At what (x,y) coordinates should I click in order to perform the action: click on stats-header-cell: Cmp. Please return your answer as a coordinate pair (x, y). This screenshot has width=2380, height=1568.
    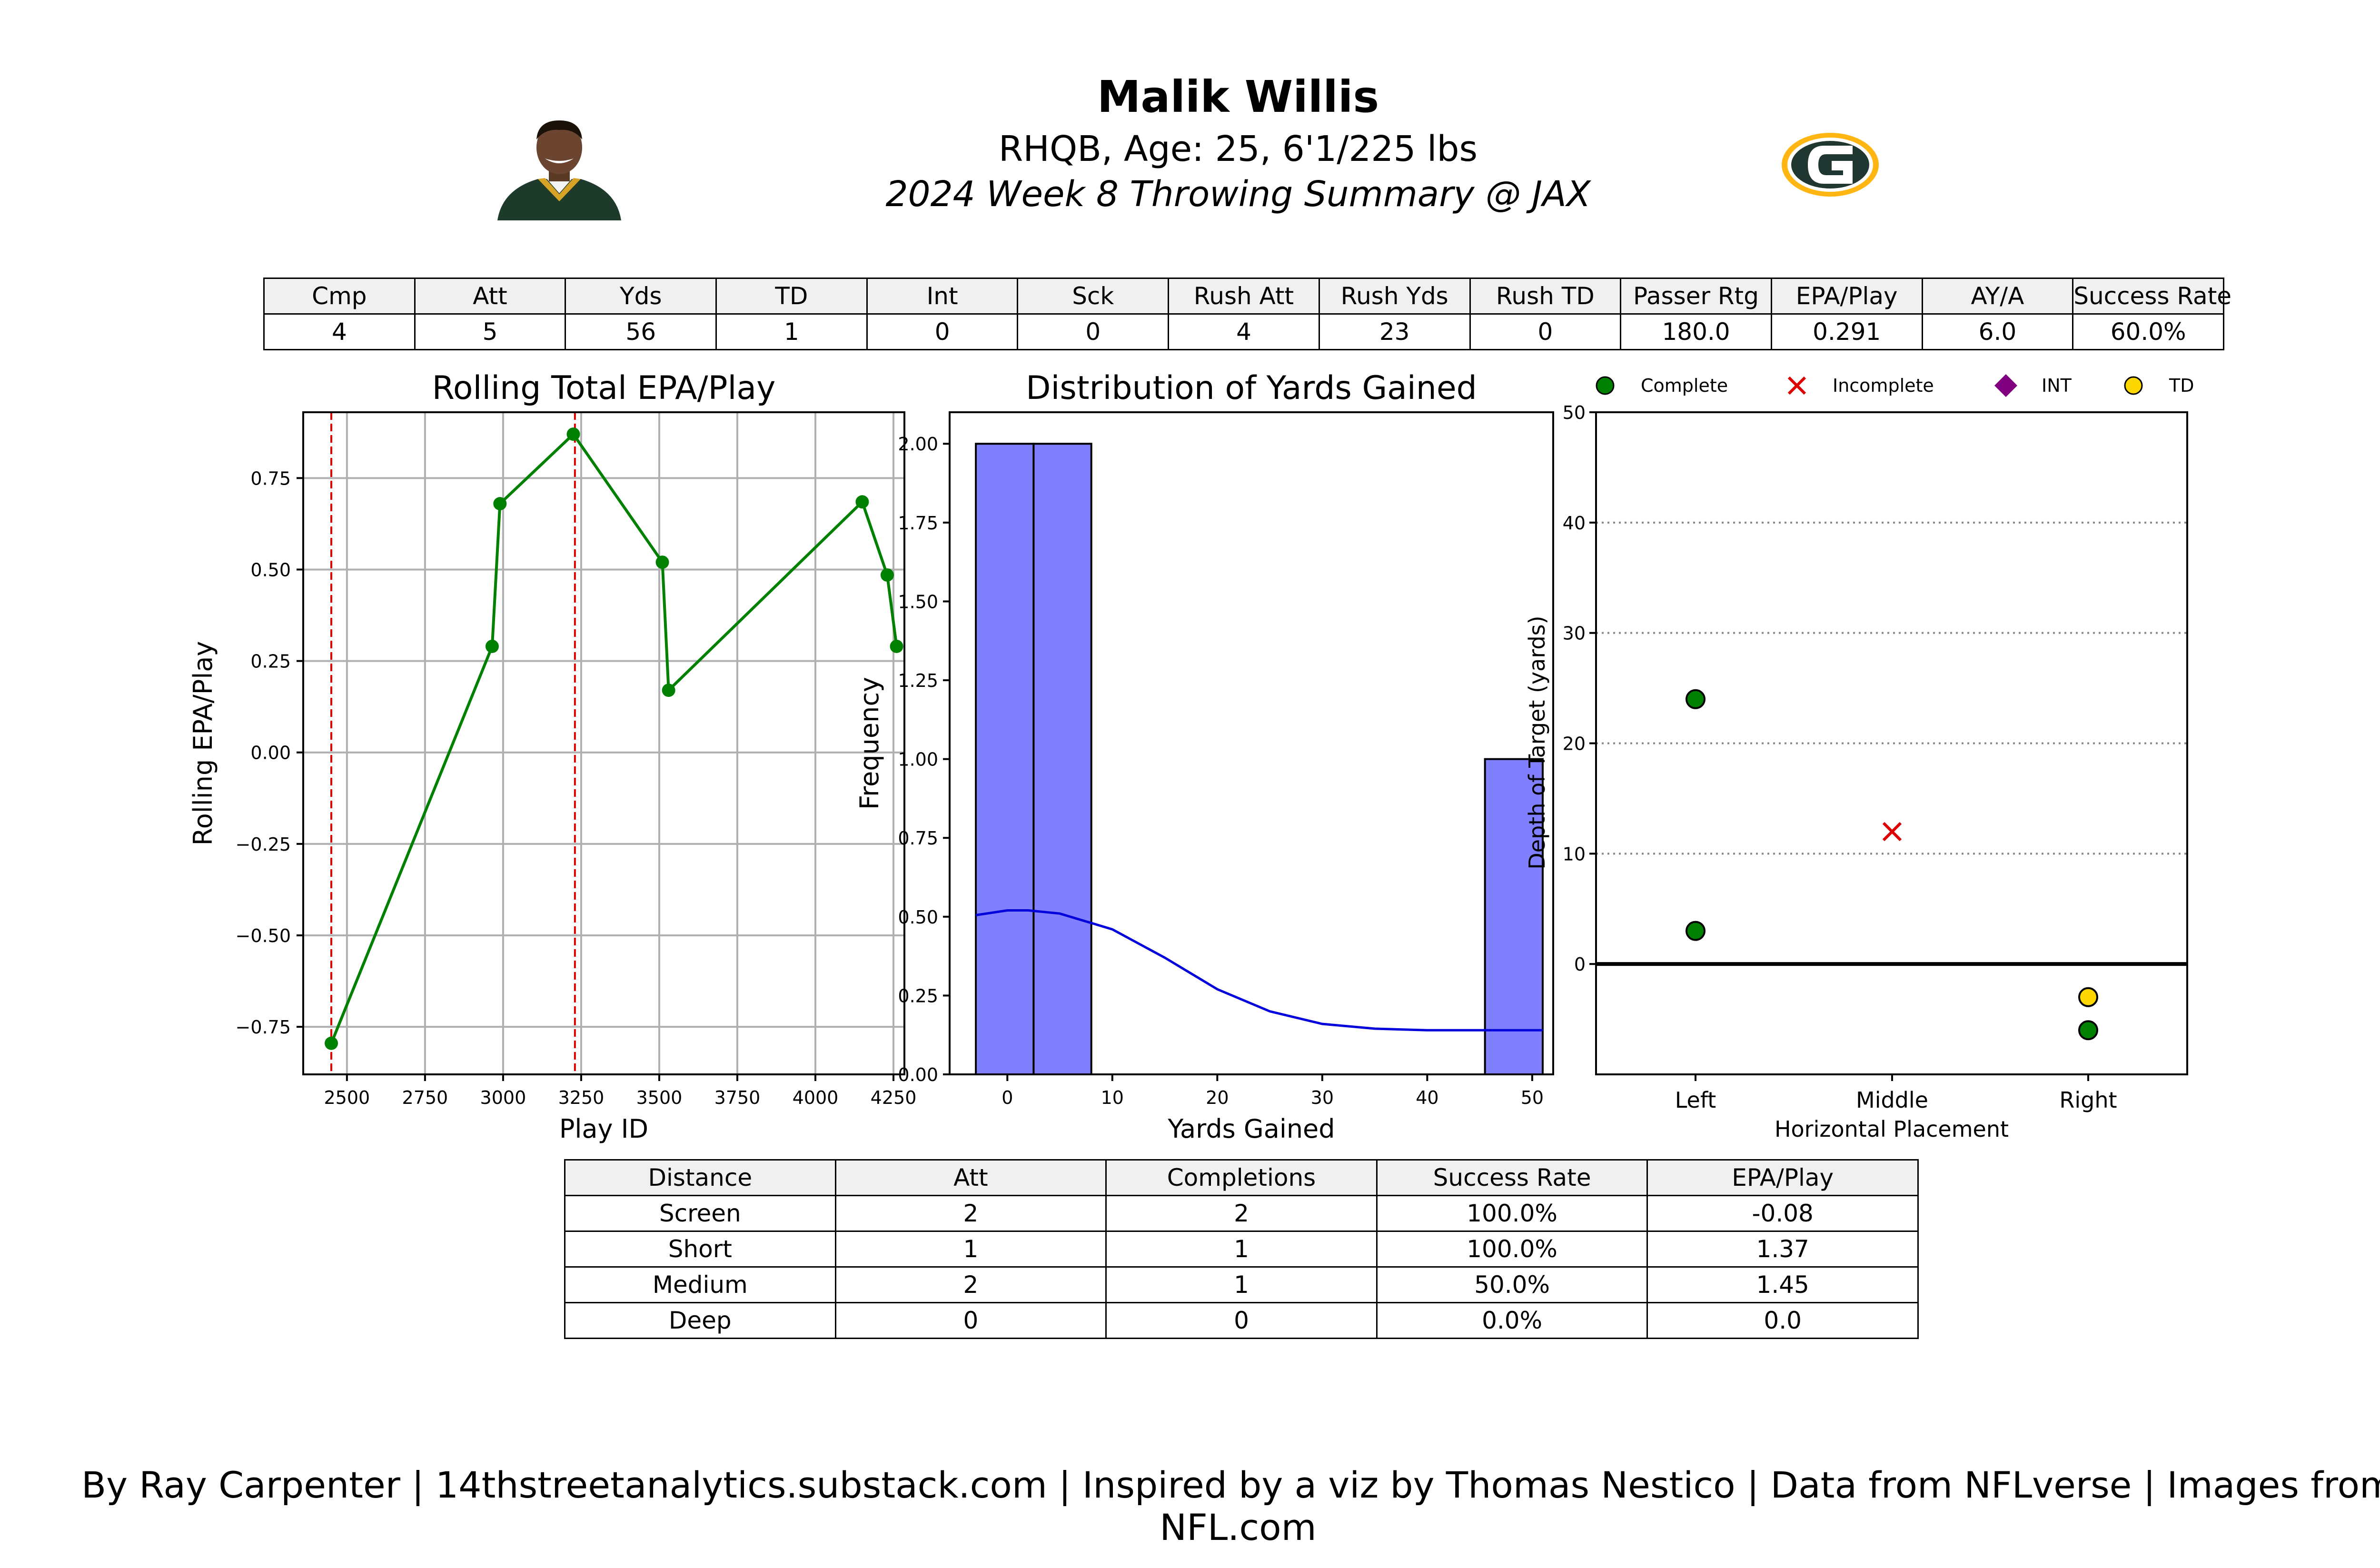
    Looking at the image, I should click on (339, 296).